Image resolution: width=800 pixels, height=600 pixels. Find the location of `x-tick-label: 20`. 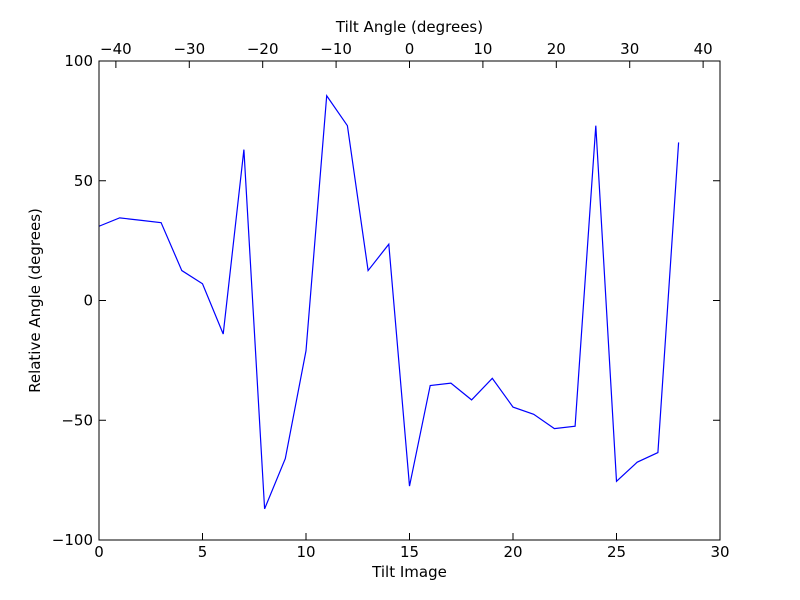

x-tick-label: 20 is located at coordinates (512, 552).